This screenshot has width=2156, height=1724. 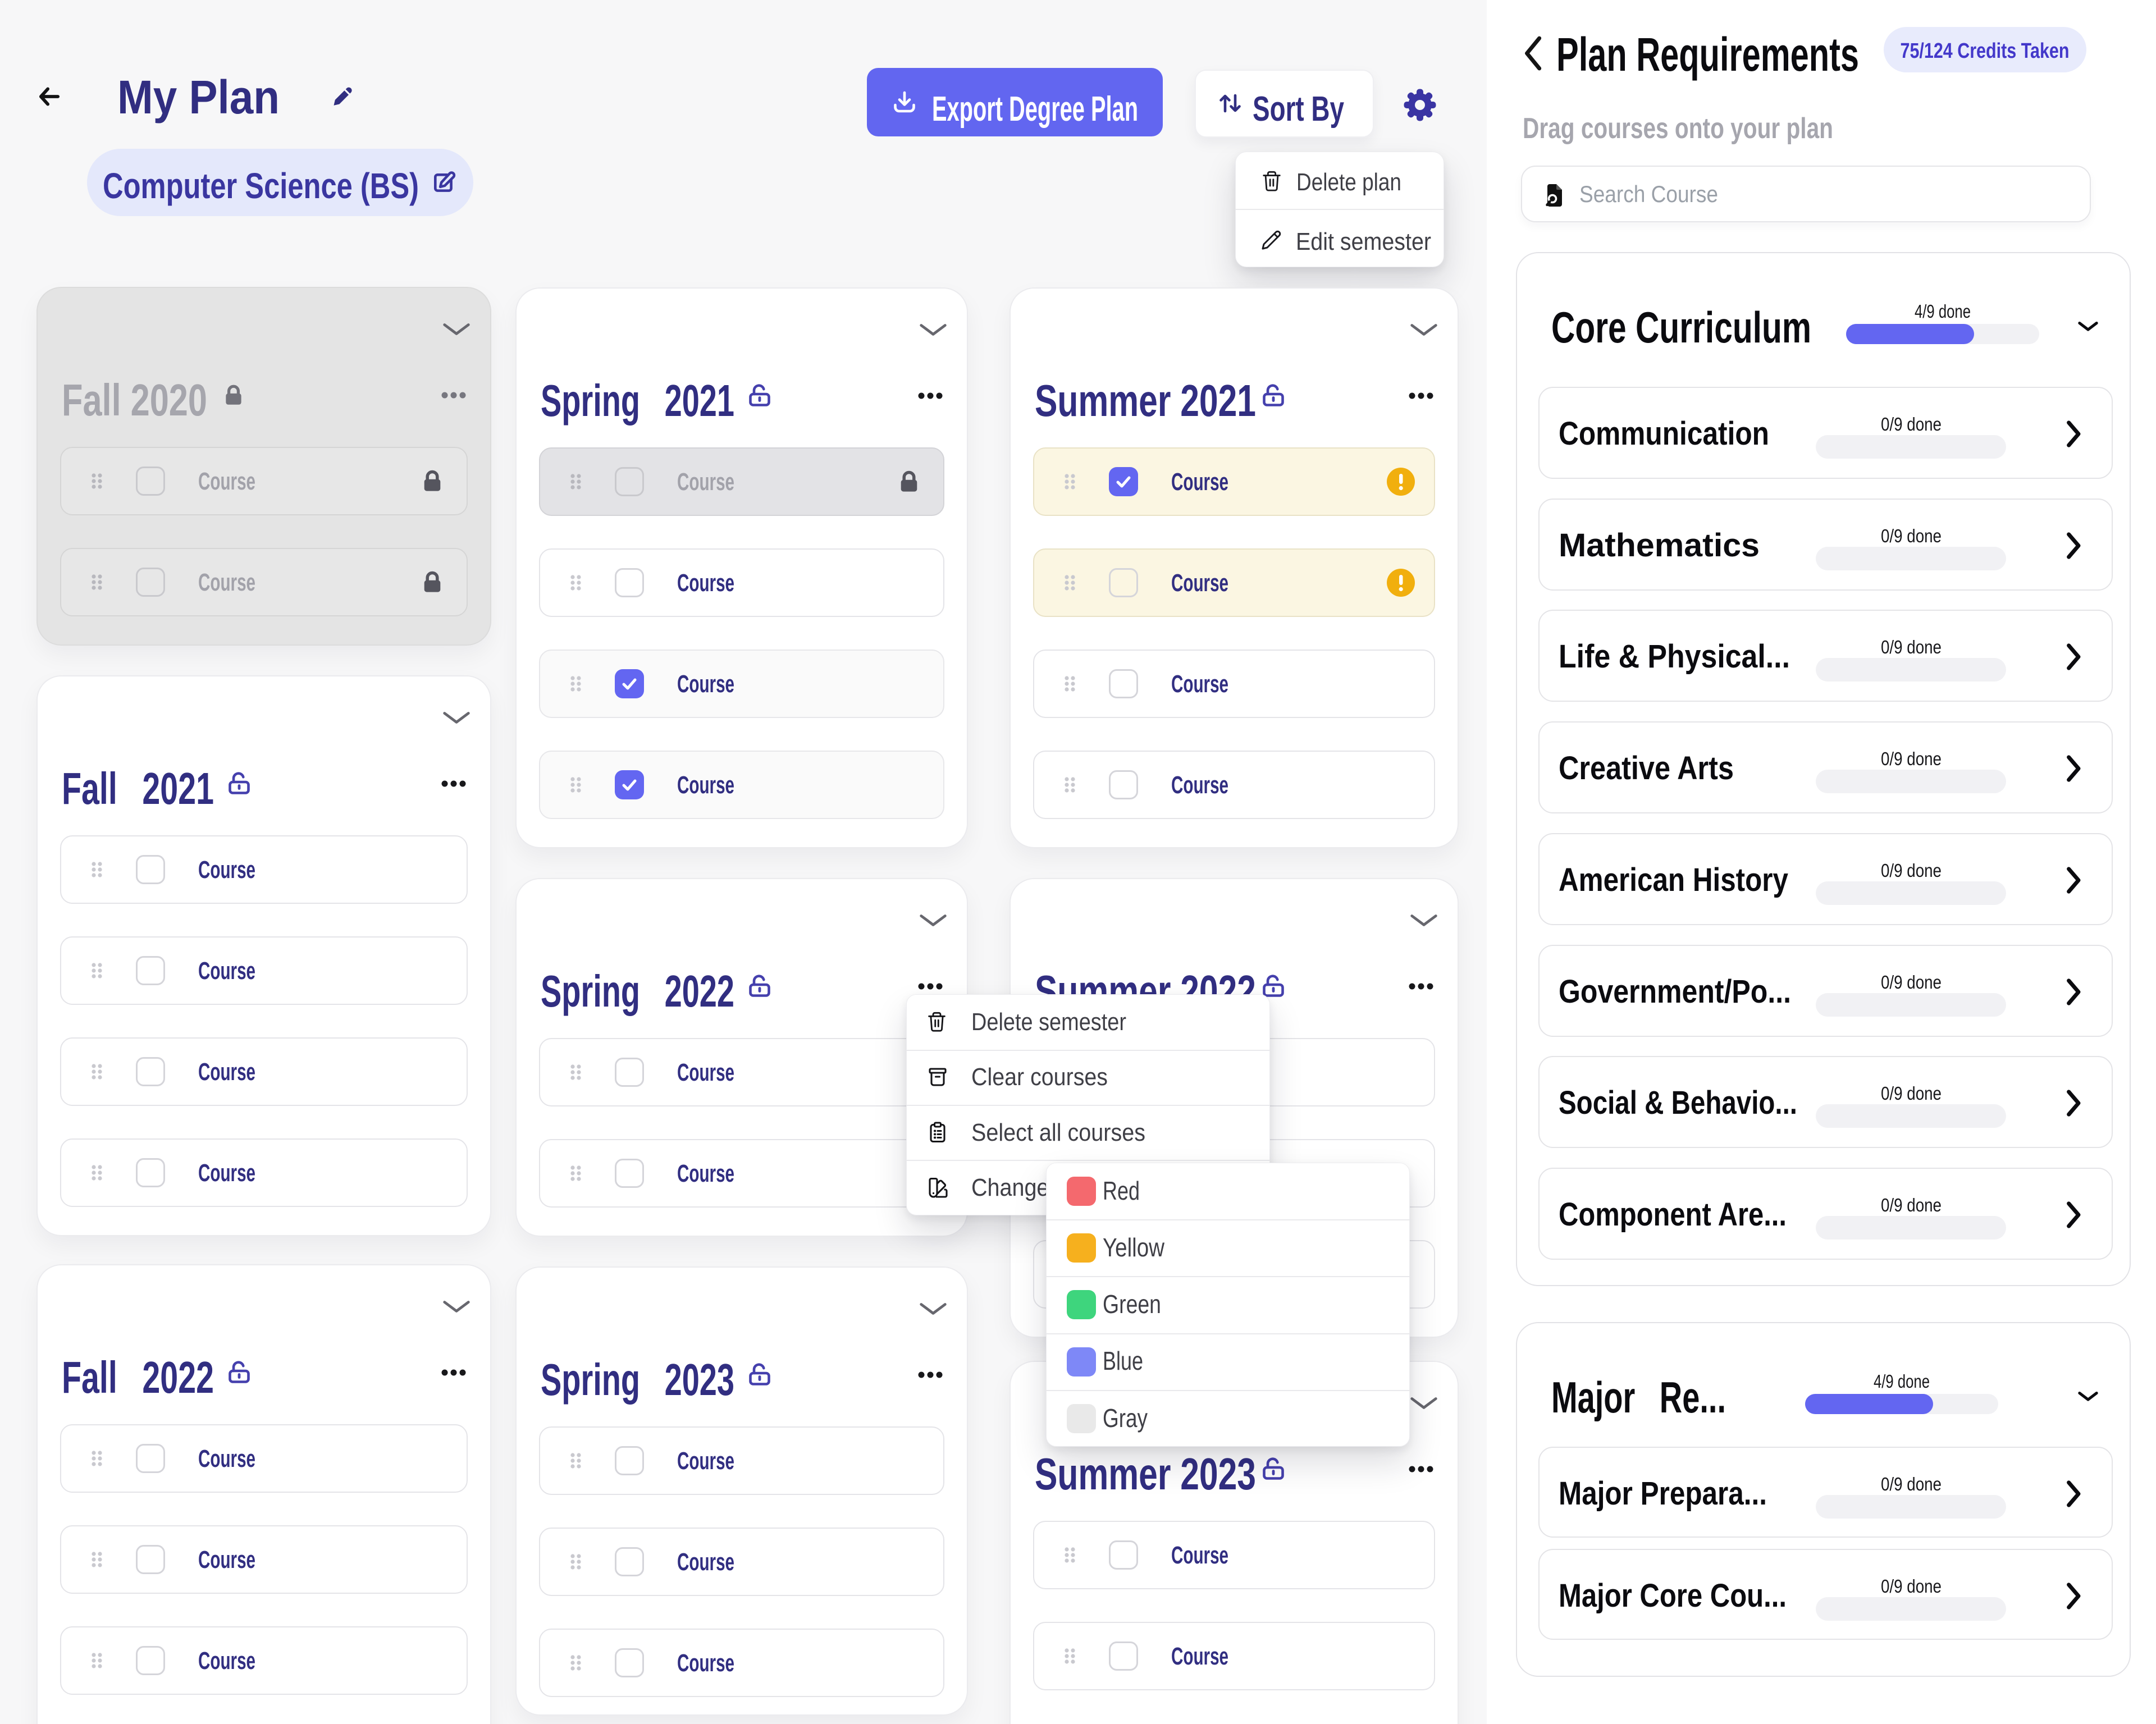 I want to click on svg-text: Summer 2021, so click(x=1145, y=401).